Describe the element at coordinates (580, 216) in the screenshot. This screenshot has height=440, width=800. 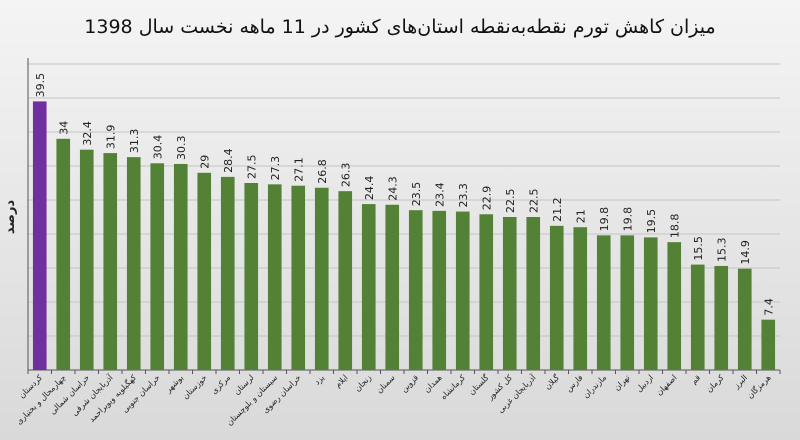
I see `bar-value-label: 21` at that location.